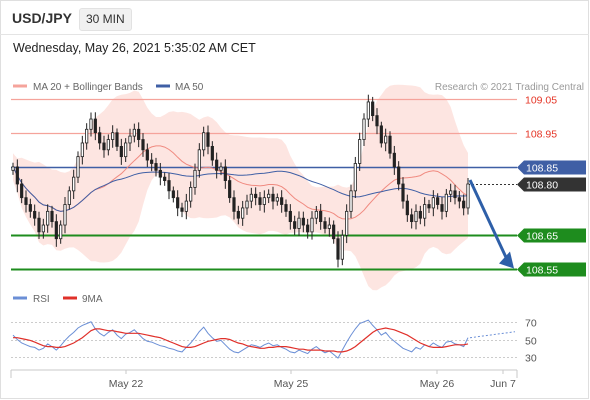  I want to click on ma50-legend-label: MA 50, so click(189, 87).